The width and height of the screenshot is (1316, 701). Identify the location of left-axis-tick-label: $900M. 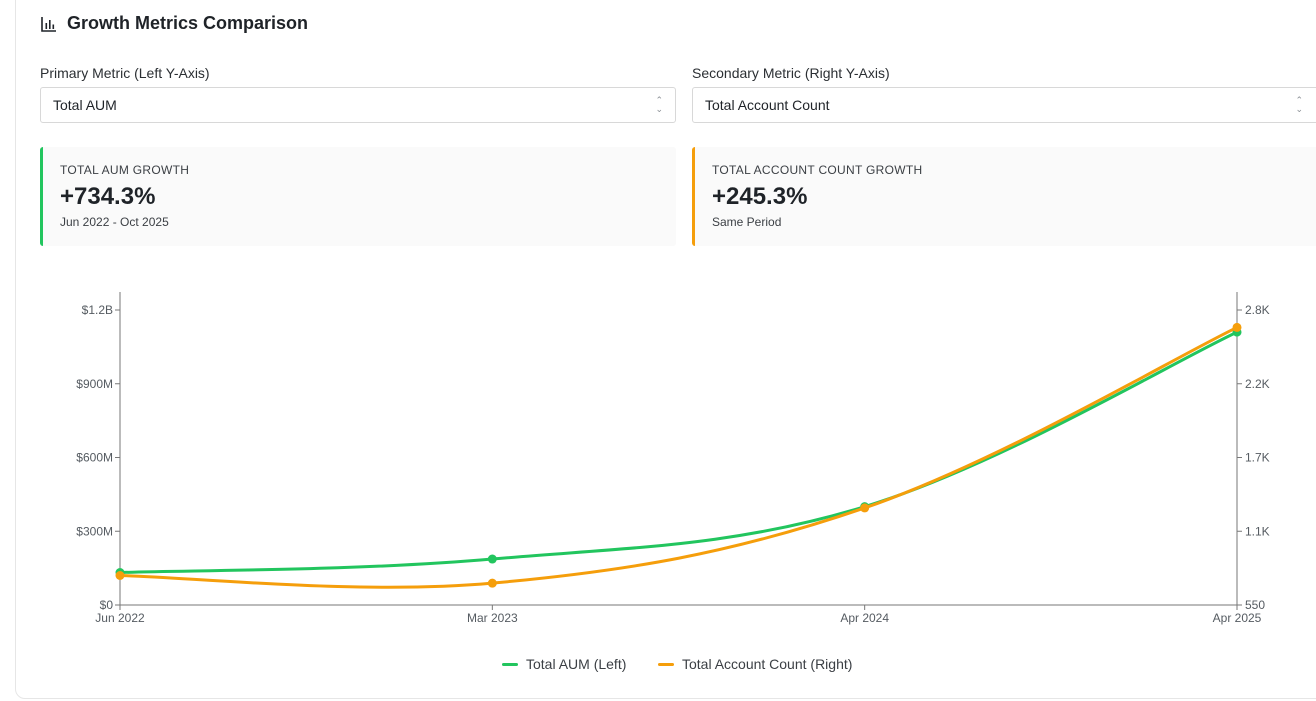
(94, 384).